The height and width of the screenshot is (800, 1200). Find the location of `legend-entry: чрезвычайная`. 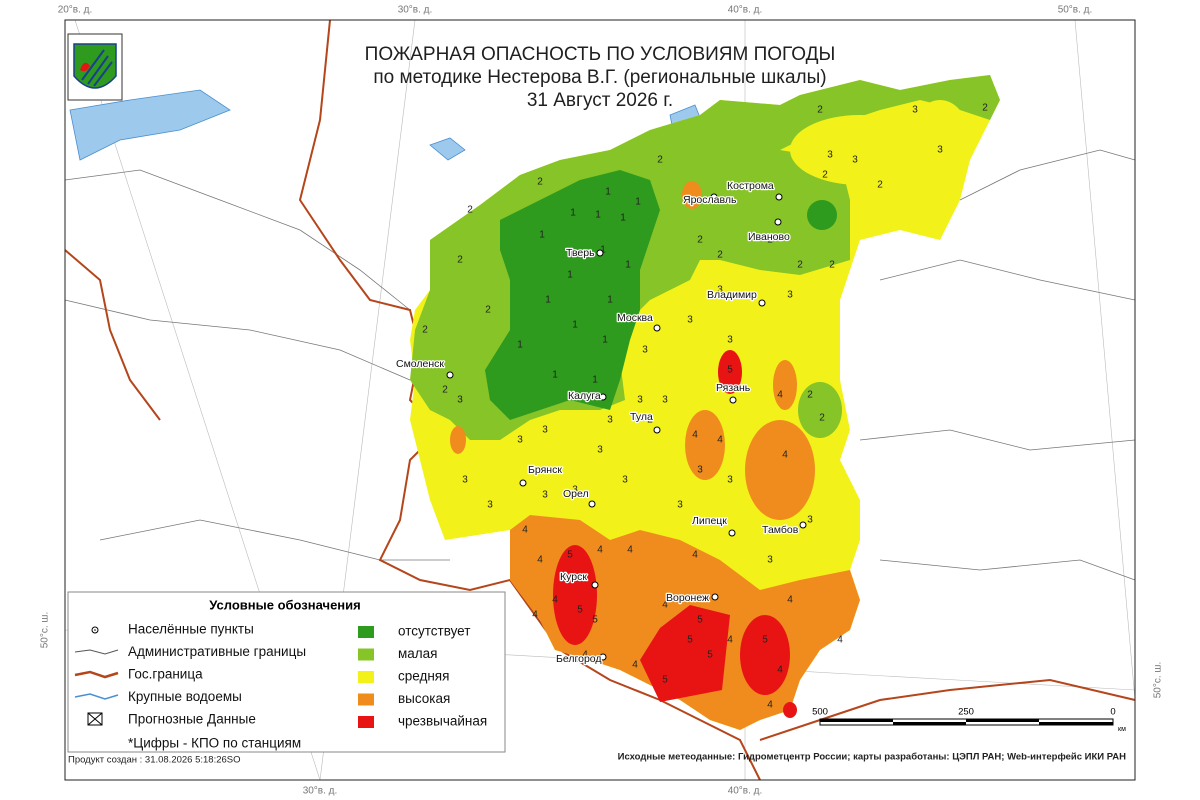

legend-entry: чрезвычайная is located at coordinates (442, 721).